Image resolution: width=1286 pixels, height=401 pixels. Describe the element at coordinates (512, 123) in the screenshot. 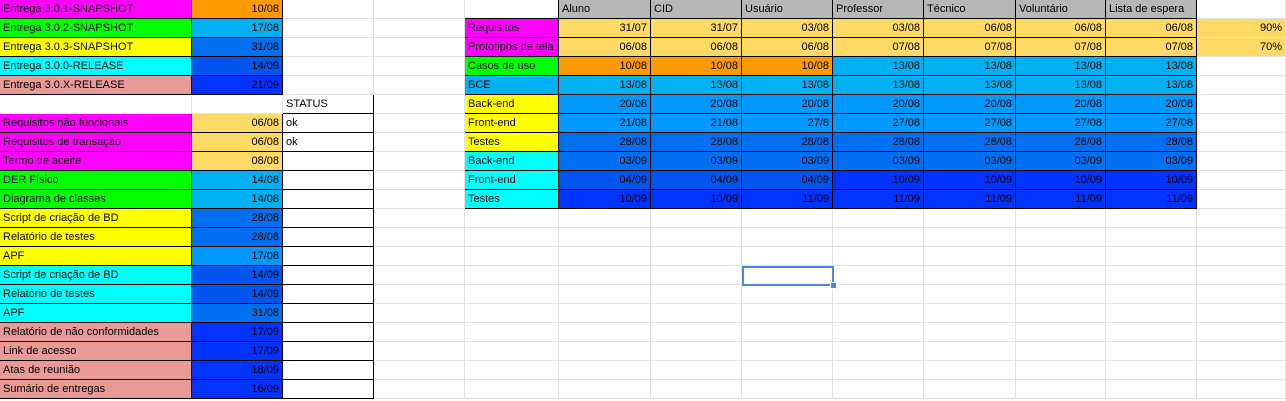

I see `schedule-row-label: Front-end` at that location.